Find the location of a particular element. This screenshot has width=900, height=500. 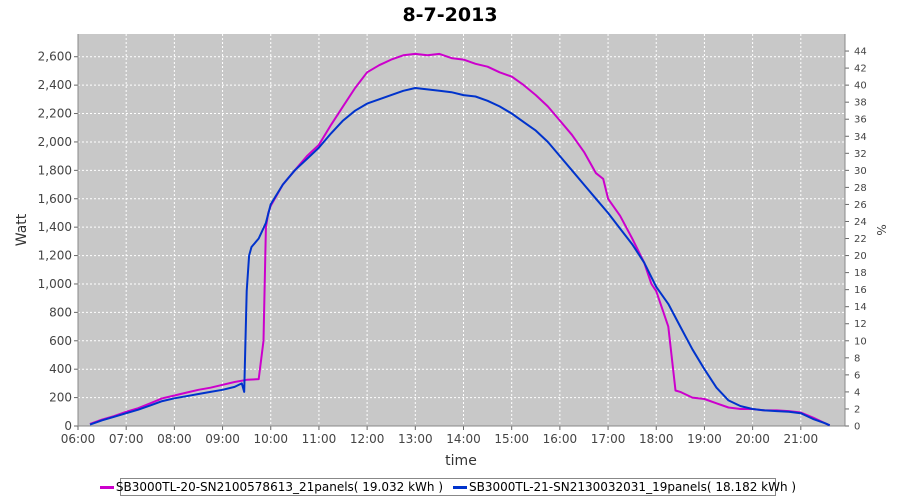

x-tick-label: 11:00 is located at coordinates (319, 439).